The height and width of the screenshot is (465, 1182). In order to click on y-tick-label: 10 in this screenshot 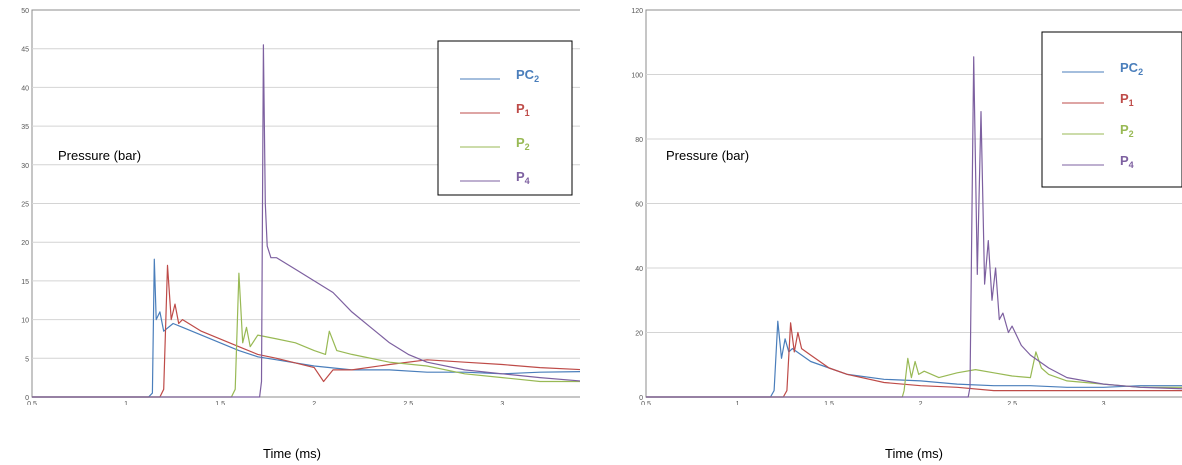, I will do `click(25, 321)`.